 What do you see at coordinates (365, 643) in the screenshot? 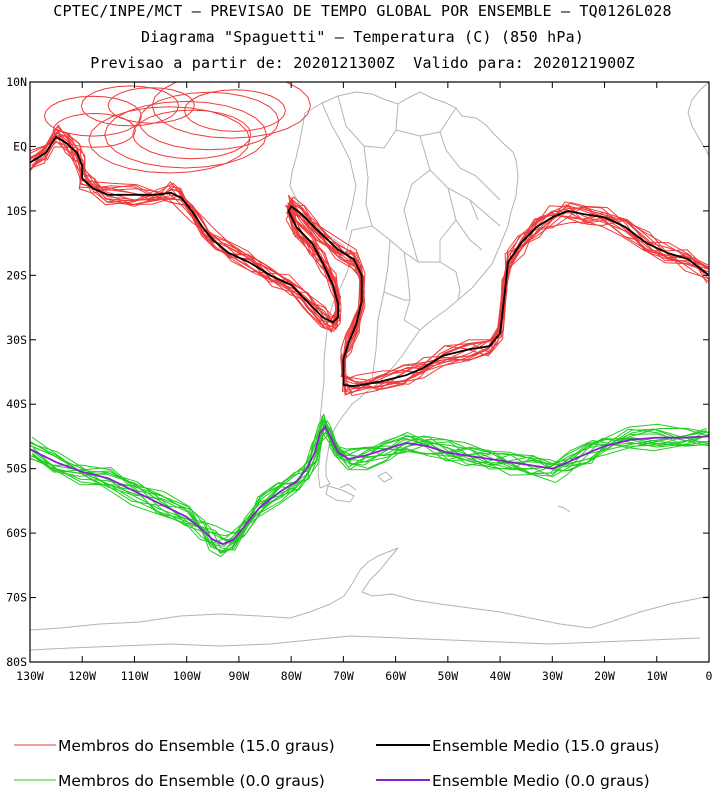
I see `antarctic-ice-line` at bounding box center [365, 643].